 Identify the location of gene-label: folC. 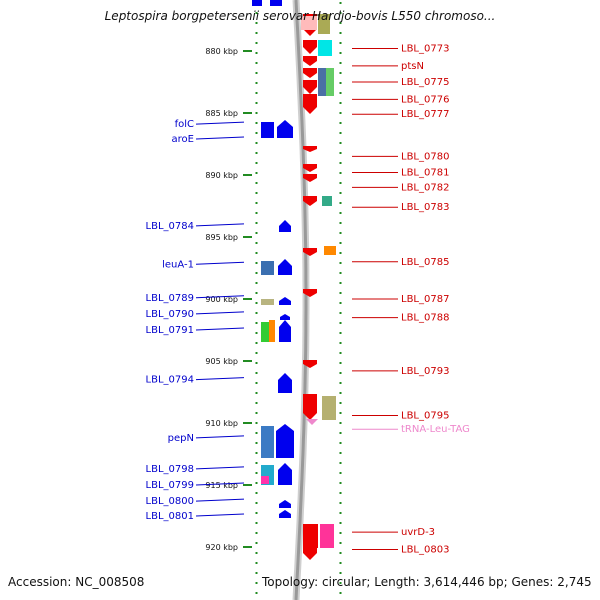
(184, 124).